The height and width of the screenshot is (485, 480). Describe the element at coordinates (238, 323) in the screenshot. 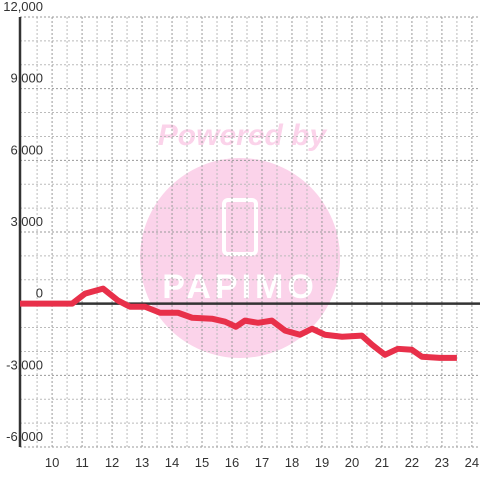

I see `data-line` at that location.